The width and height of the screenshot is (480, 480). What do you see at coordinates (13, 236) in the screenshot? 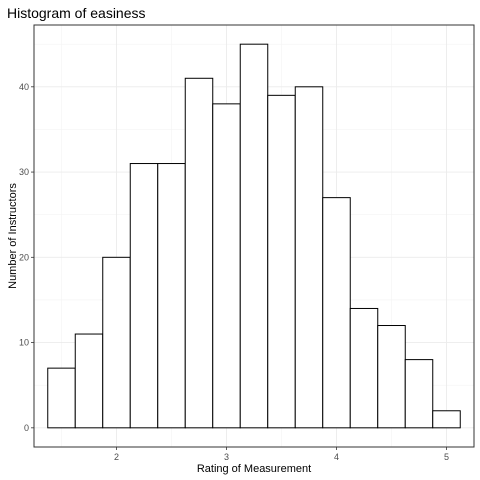
I see `y-axis-title: Number of Instructors` at bounding box center [13, 236].